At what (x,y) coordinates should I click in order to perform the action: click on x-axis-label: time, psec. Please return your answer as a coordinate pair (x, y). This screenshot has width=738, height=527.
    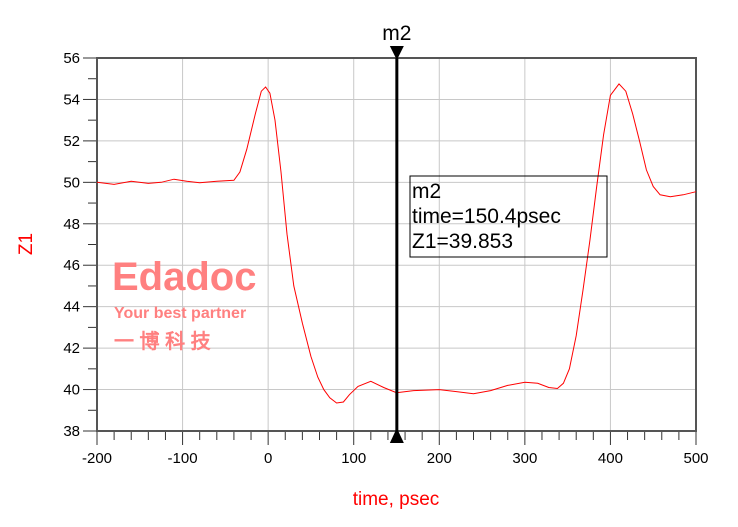
    Looking at the image, I should click on (396, 499).